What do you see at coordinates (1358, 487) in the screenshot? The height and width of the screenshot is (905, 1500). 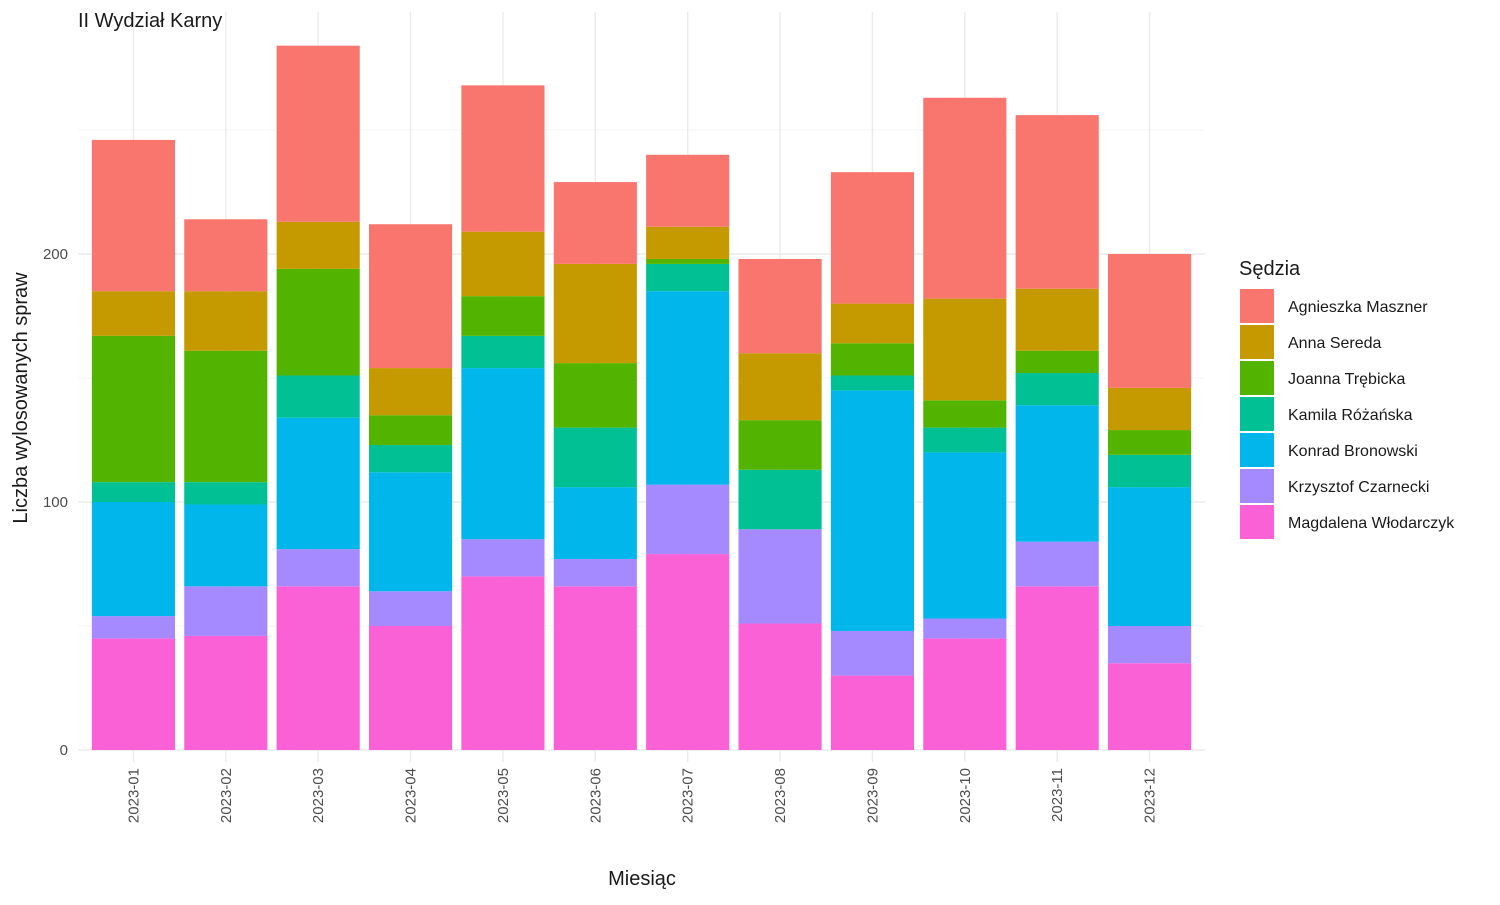 I see `legend-label: Krzysztof Czarnecki` at bounding box center [1358, 487].